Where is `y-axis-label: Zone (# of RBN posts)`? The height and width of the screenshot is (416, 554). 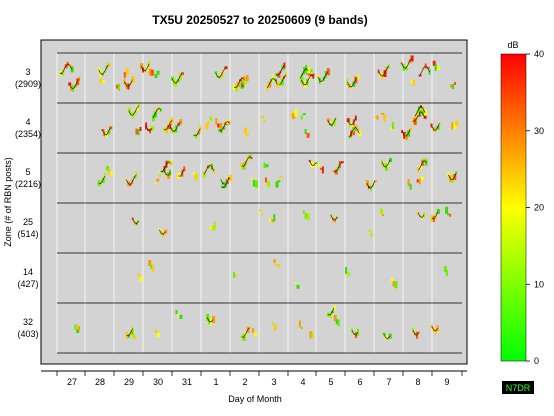 y-axis-label: Zone (# of RBN posts) is located at coordinates (8, 202).